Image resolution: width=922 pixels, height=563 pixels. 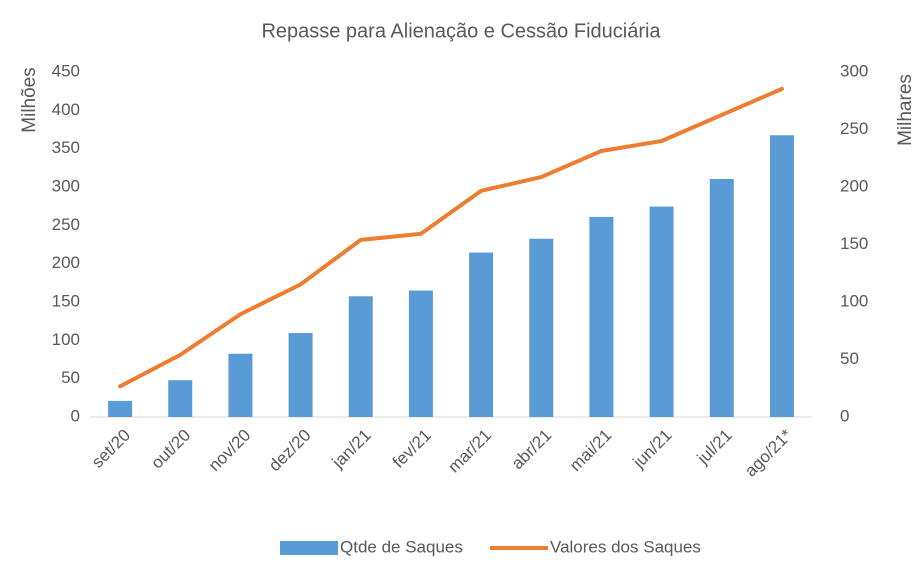 I want to click on y2-tick-label: 250, so click(x=854, y=128).